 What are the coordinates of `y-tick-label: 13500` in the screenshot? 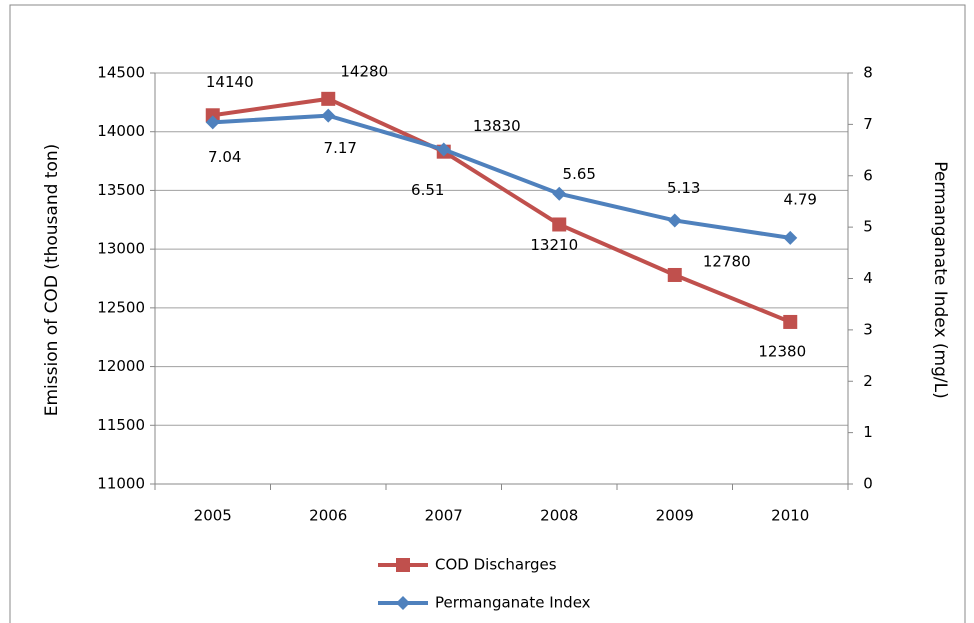 It's located at (121, 190).